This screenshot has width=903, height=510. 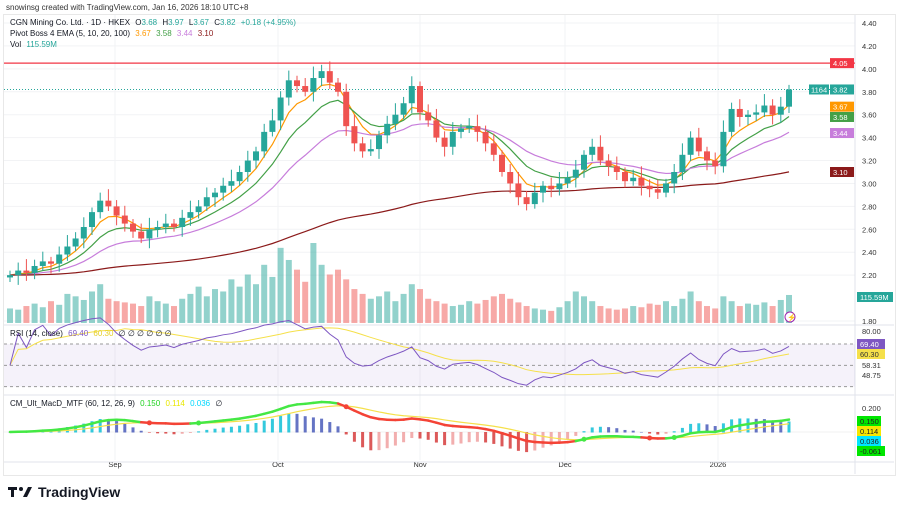 What do you see at coordinates (842, 172) in the screenshot?
I see `ema100-tag-bg` at bounding box center [842, 172].